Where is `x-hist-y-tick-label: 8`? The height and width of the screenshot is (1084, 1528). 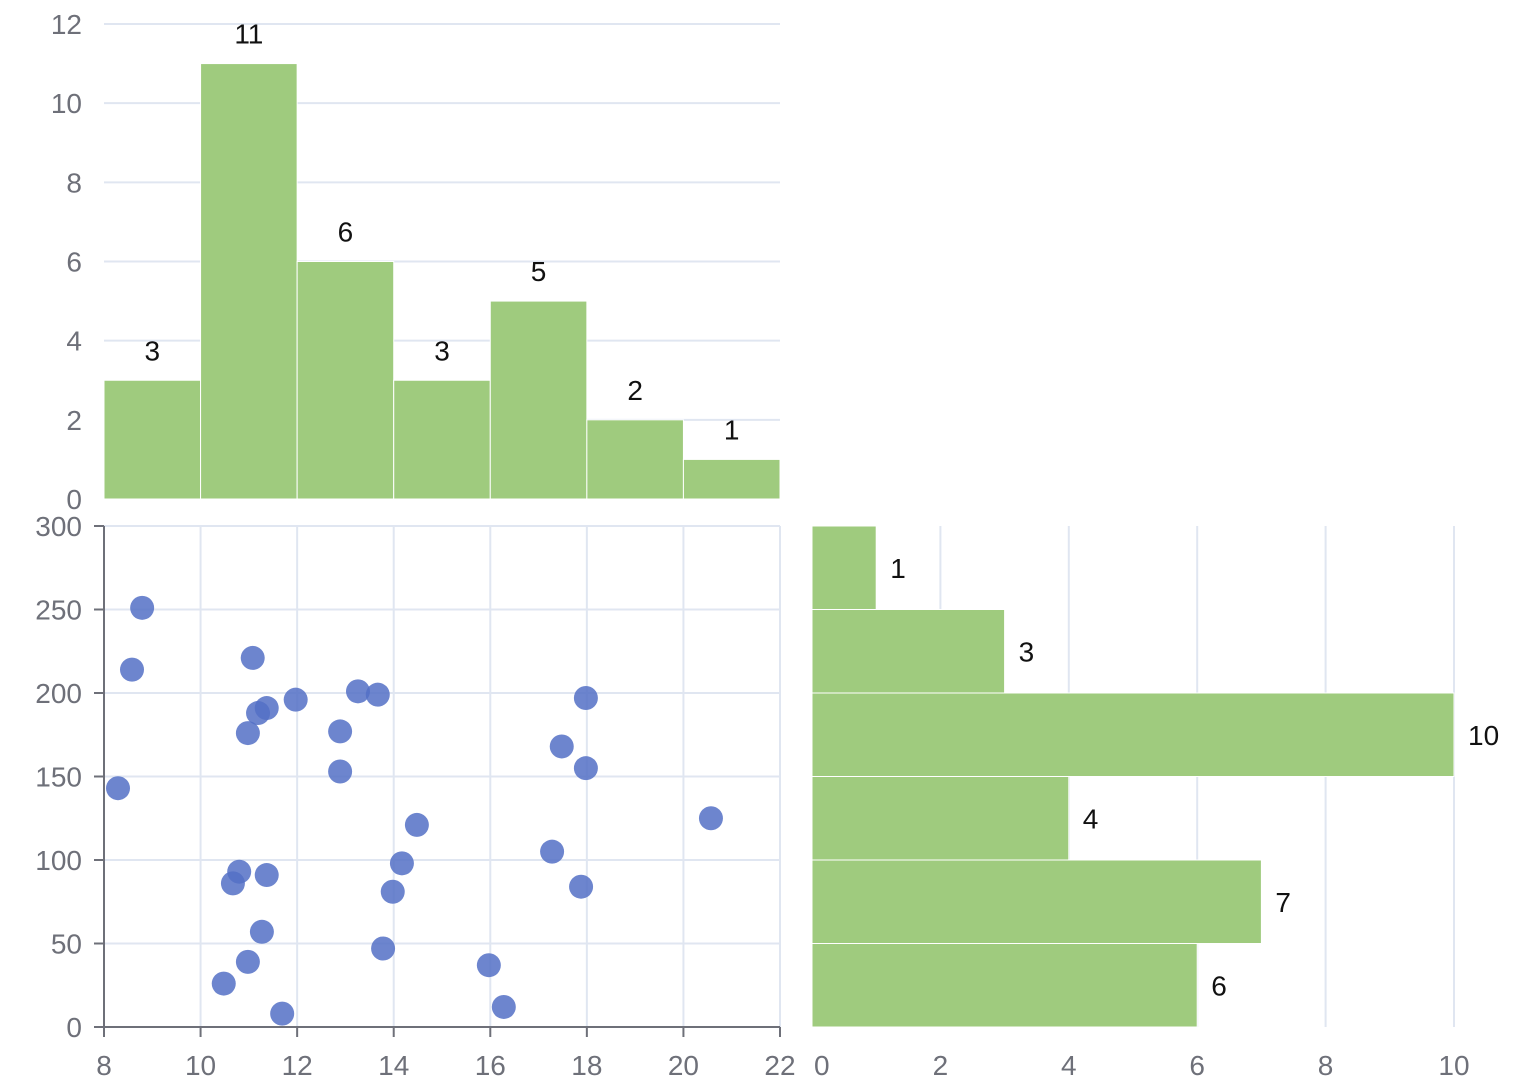 x-hist-y-tick-label: 8 is located at coordinates (74, 182).